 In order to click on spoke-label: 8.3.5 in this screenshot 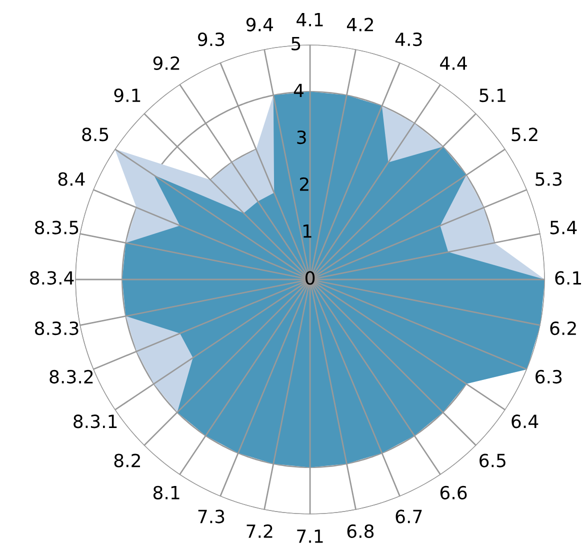, I will do `click(56, 227)`.